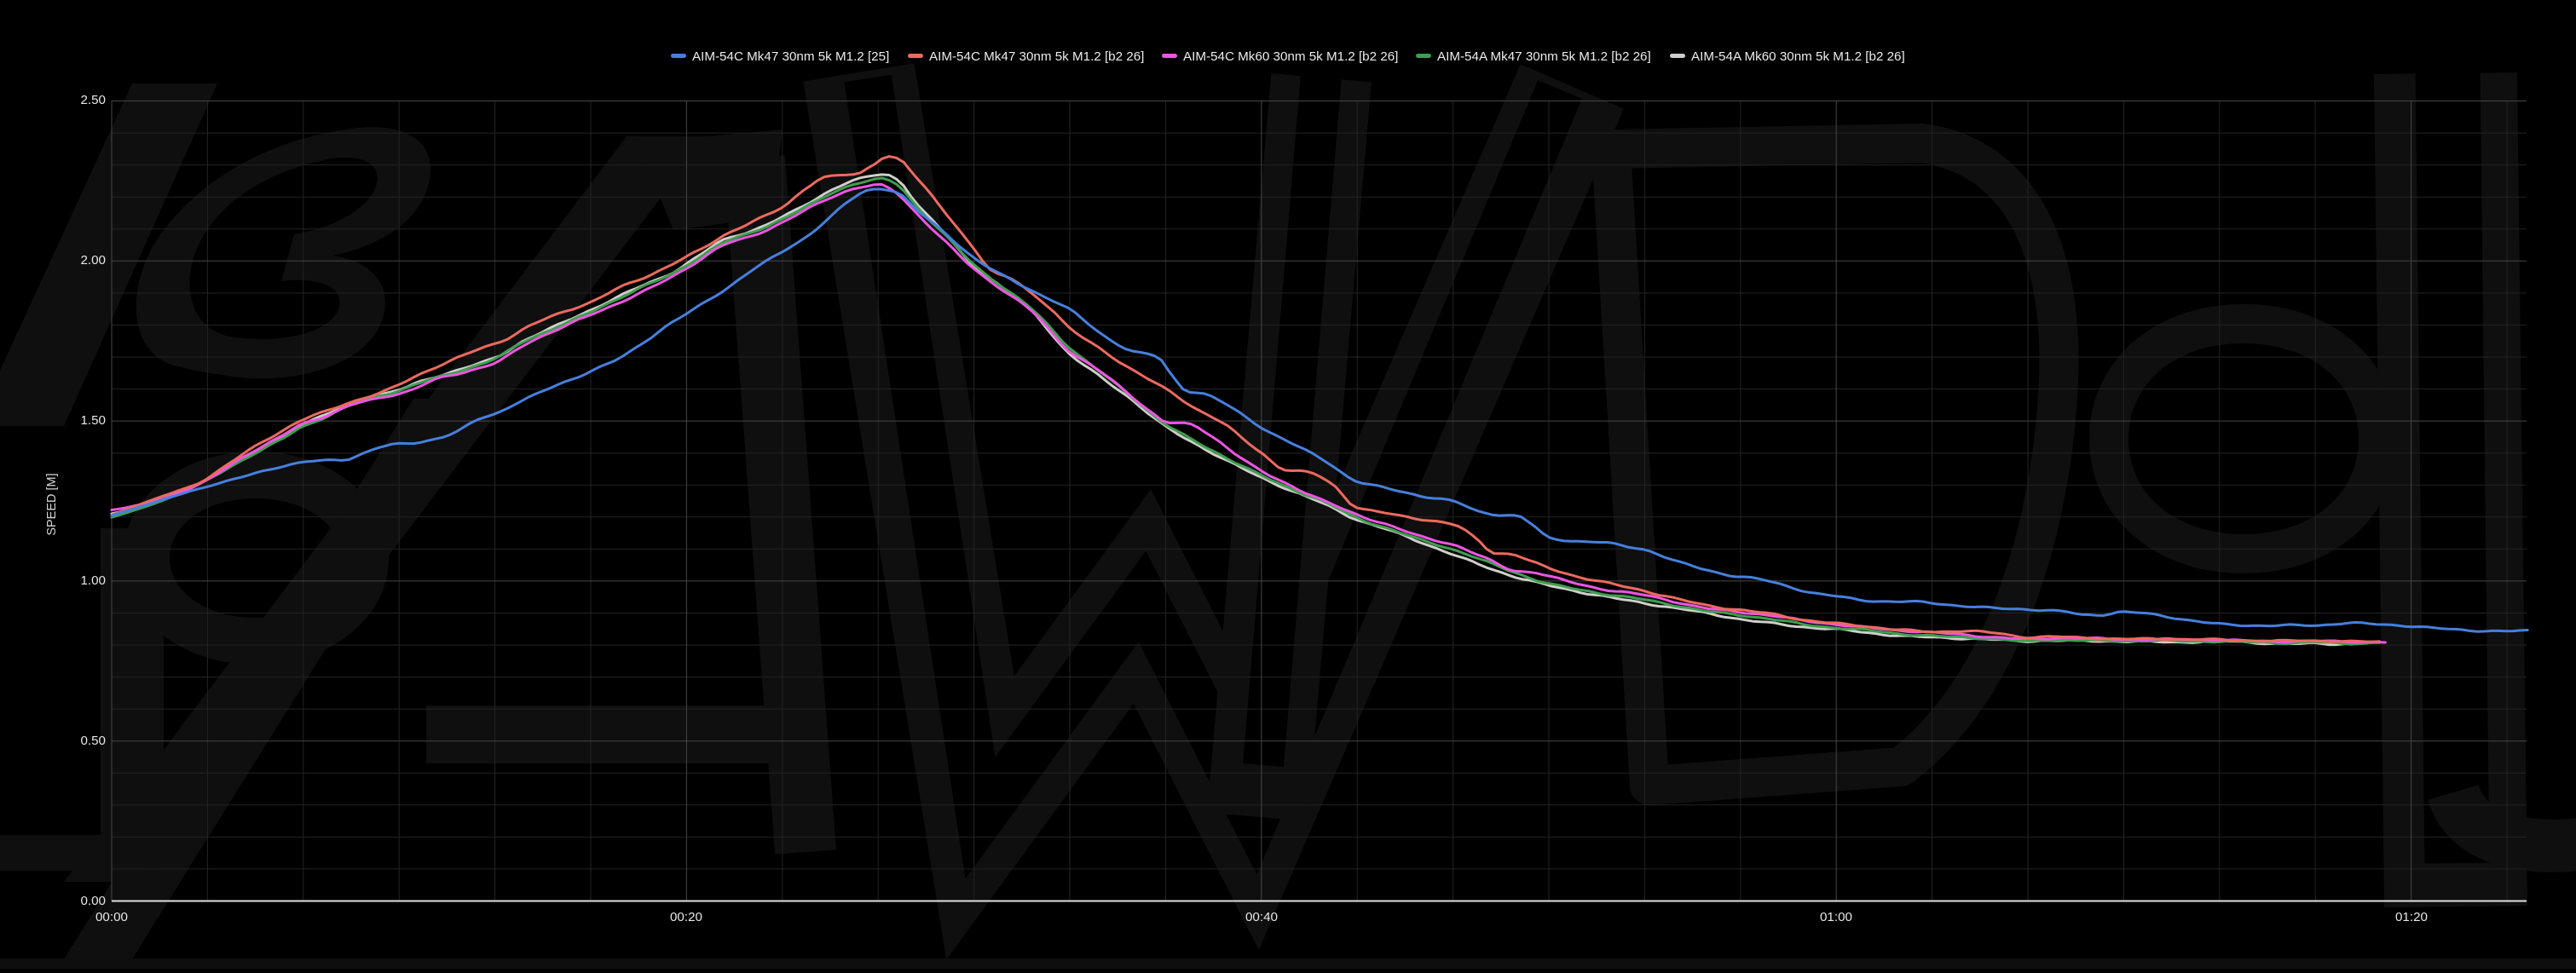 This screenshot has width=2576, height=973. Describe the element at coordinates (111, 917) in the screenshot. I see `svg-text: 00:00` at that location.